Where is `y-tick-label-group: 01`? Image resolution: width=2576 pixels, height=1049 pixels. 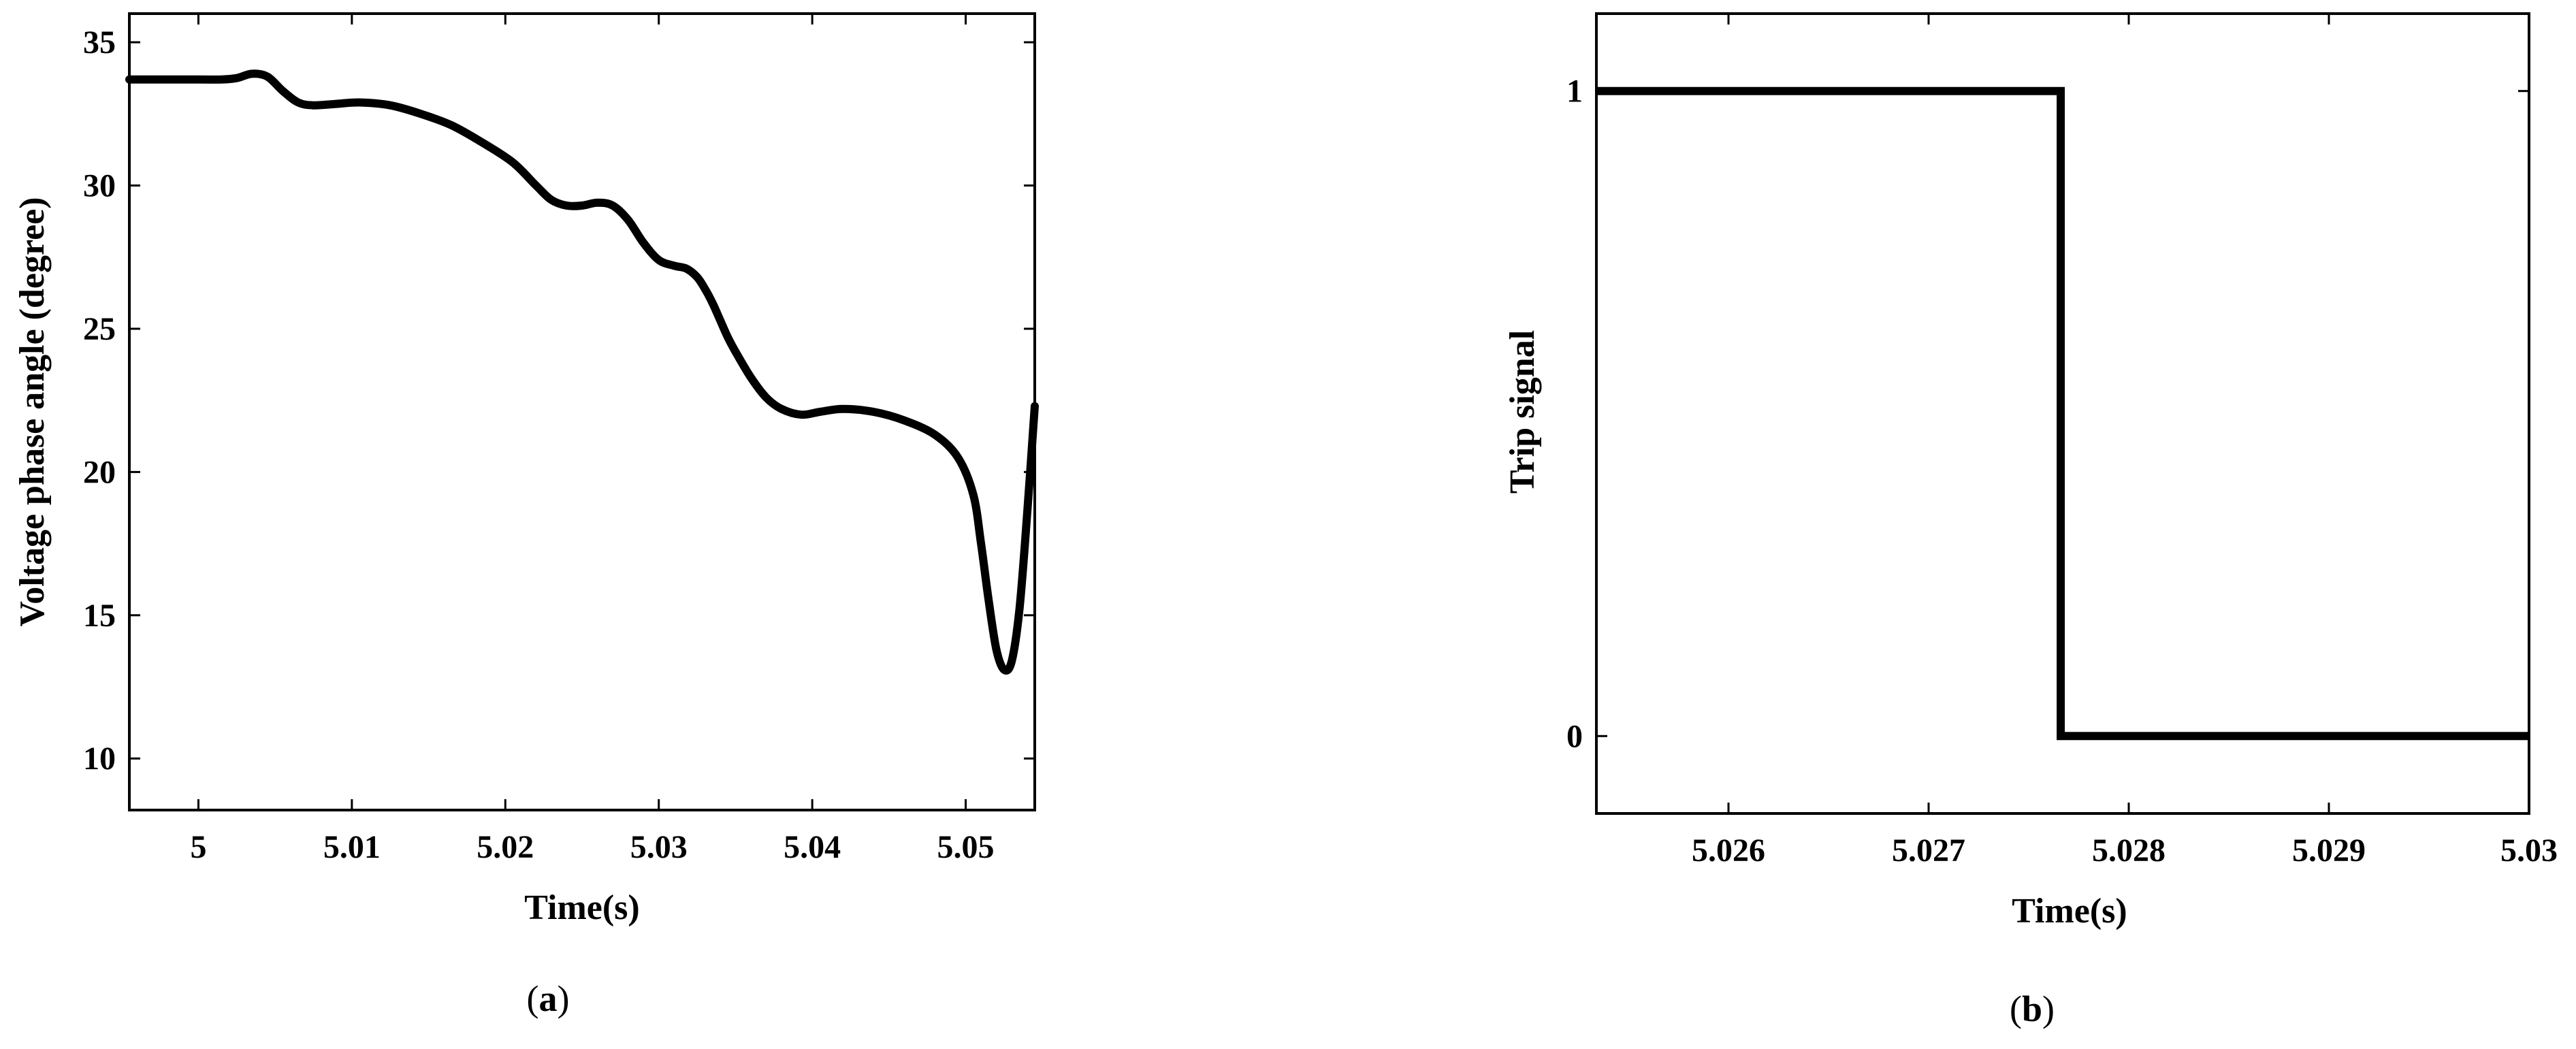 y-tick-label-group: 01 is located at coordinates (1574, 415).